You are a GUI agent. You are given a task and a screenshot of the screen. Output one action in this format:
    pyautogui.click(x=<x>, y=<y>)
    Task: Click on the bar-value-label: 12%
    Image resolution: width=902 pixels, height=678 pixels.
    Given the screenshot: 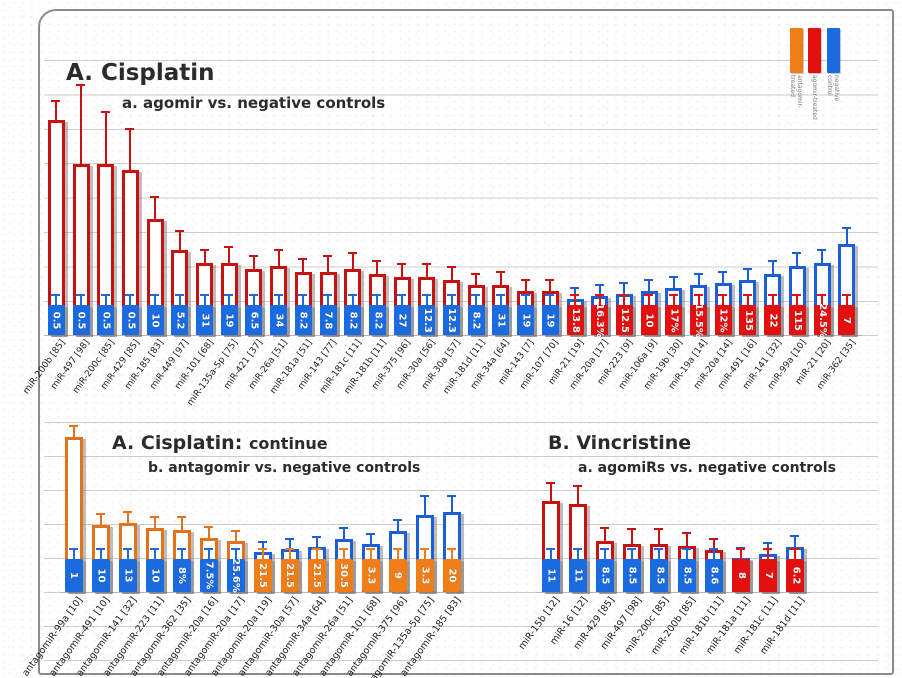 What is the action you would take?
    pyautogui.click(x=723, y=320)
    